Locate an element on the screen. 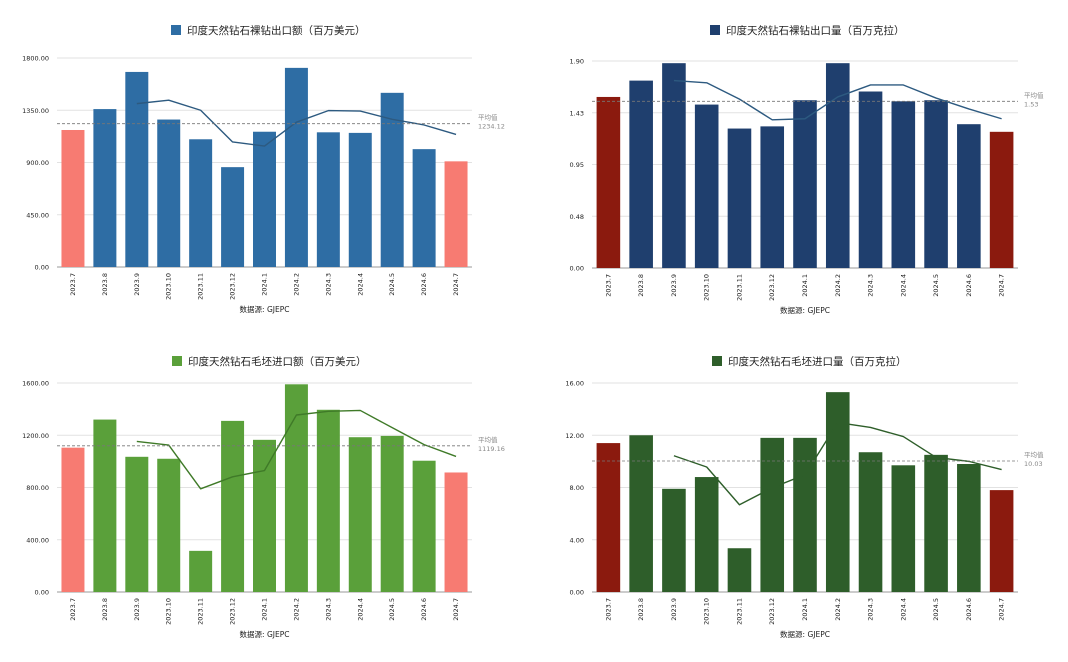 This screenshot has width=1068, height=662. legend-swatch is located at coordinates (177, 361).